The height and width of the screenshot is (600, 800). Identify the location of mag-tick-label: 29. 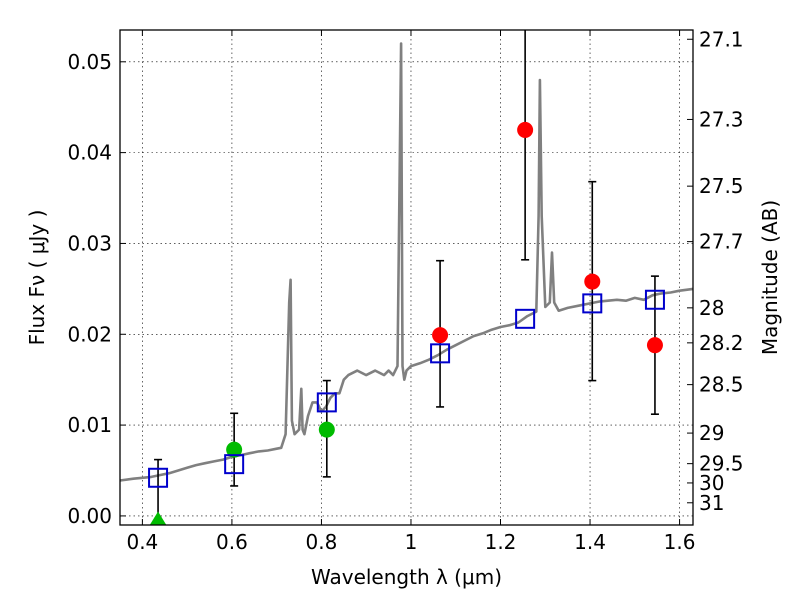
(711, 433).